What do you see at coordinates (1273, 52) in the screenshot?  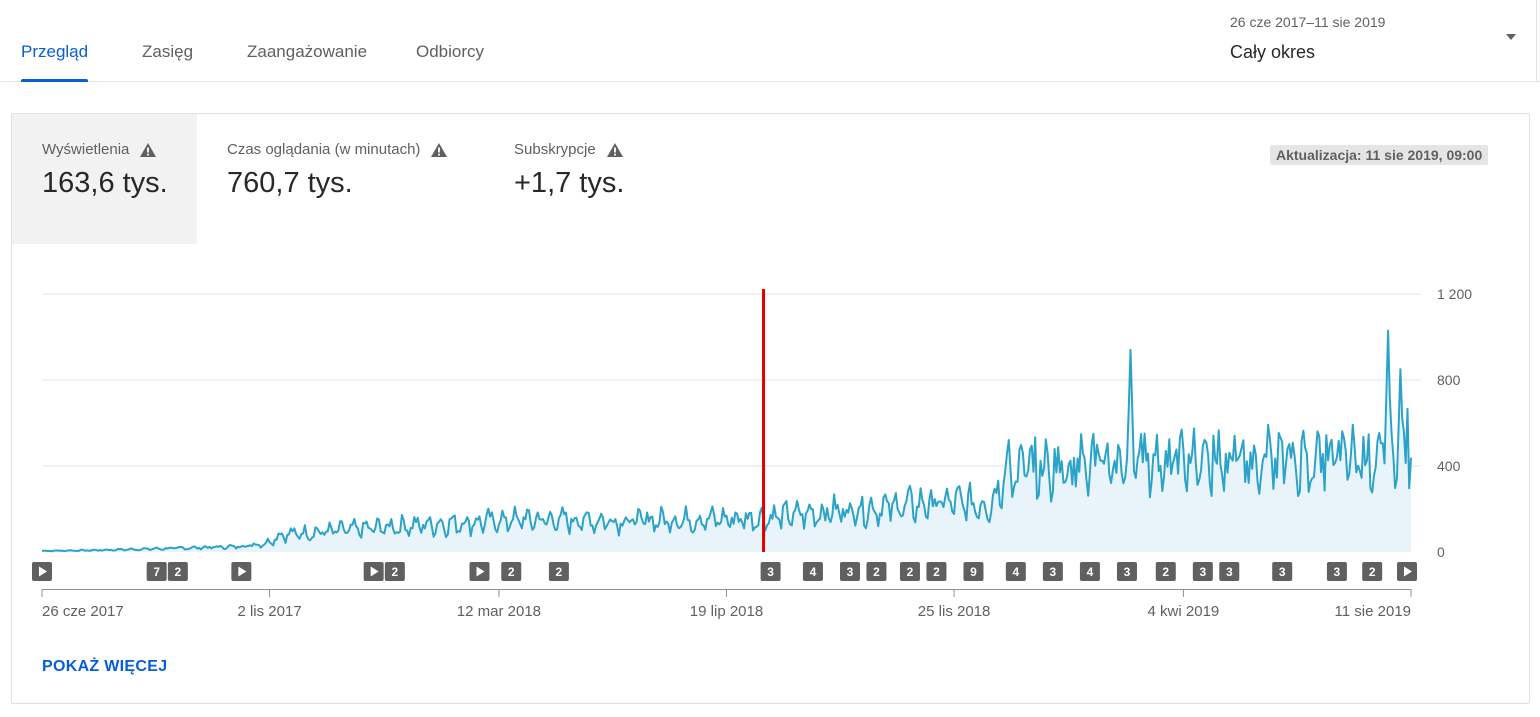 I see `date-period-text: Cały okres` at bounding box center [1273, 52].